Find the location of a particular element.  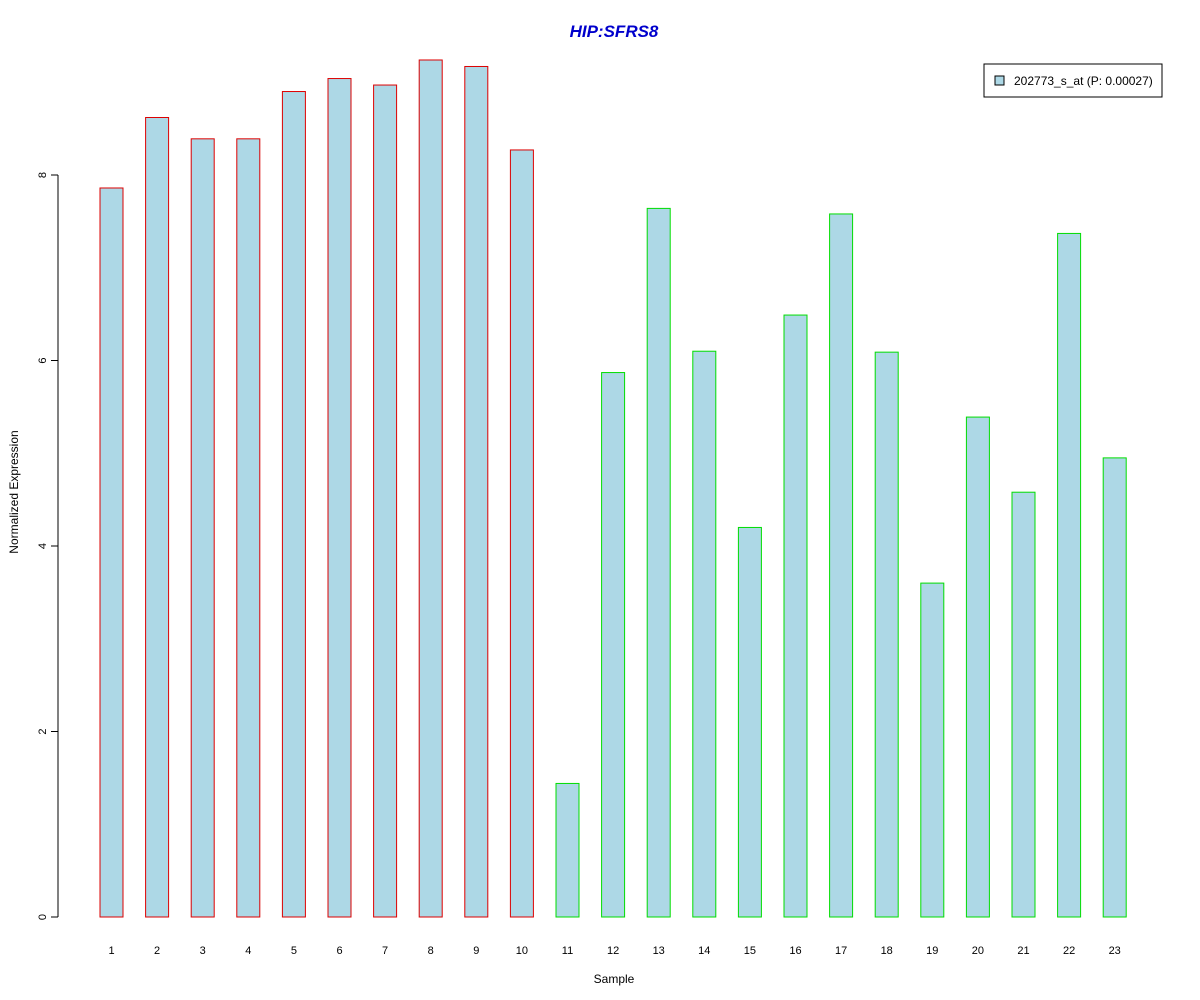

x-tick-label: 4 is located at coordinates (248, 951).